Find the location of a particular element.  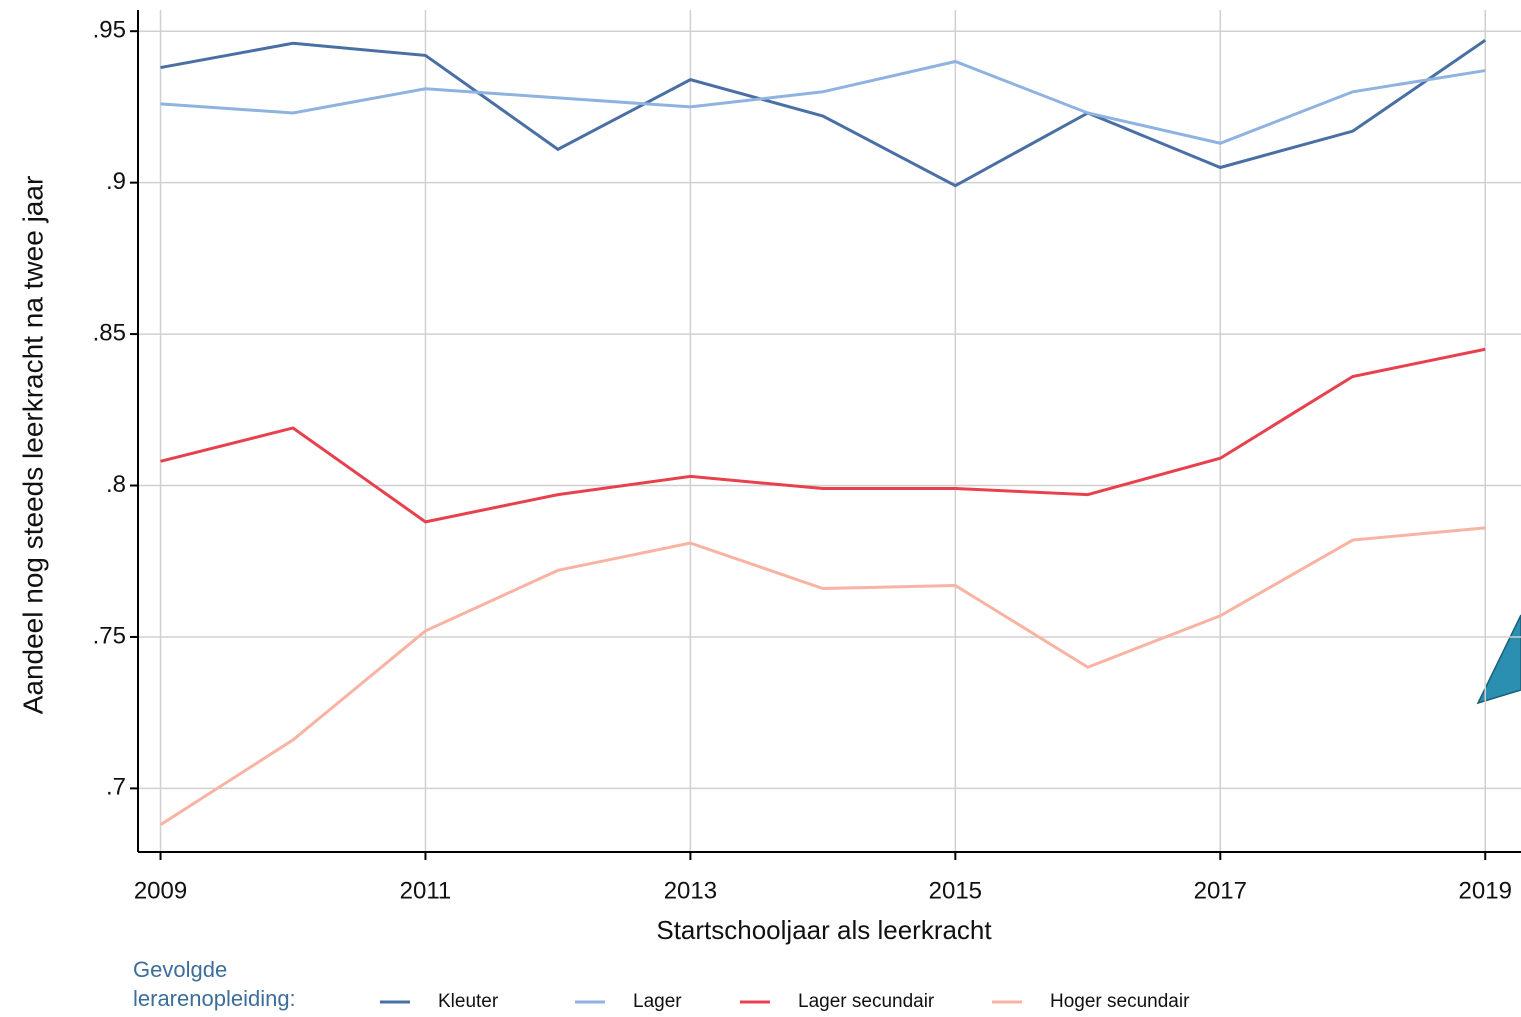

legend-title: Gevolgde lerarenopleiding: is located at coordinates (214, 984).